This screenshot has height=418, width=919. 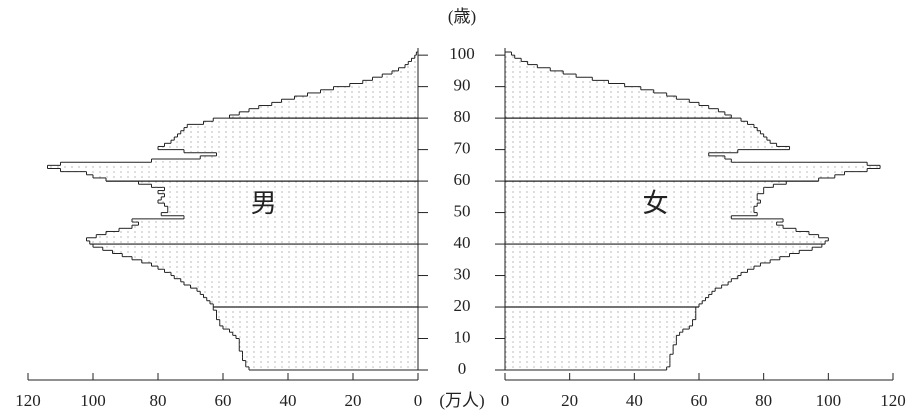 I want to click on x-tick-label: 40, so click(x=288, y=400).